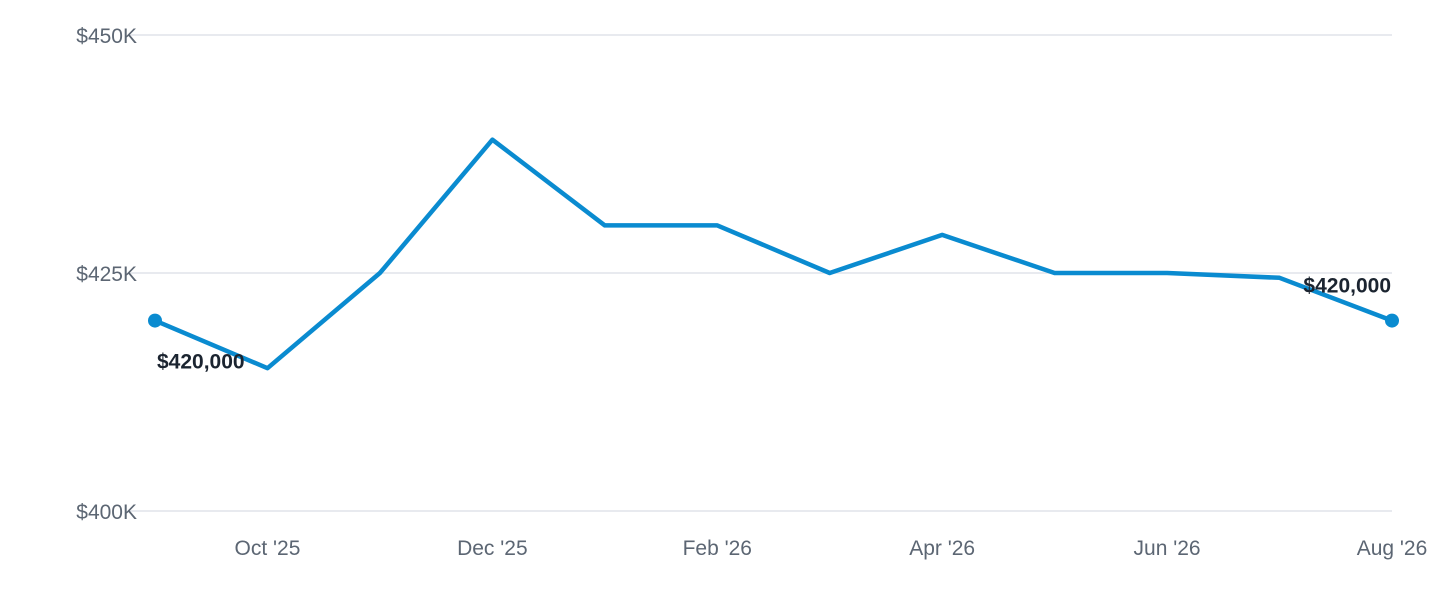 The height and width of the screenshot is (600, 1440). I want to click on x-tick-label: Apr '26, so click(942, 548).